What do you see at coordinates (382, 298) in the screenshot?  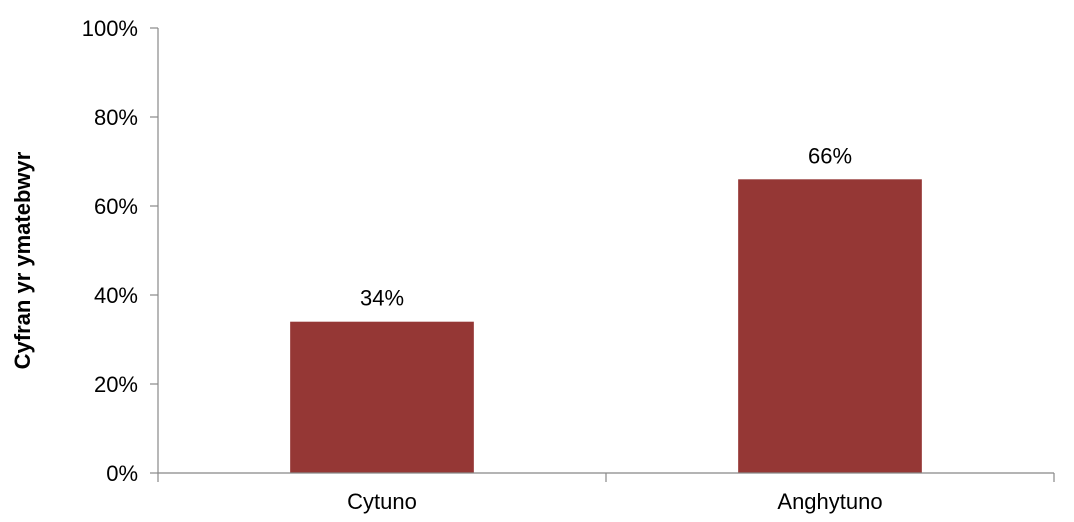 I see `data-label: 34%` at bounding box center [382, 298].